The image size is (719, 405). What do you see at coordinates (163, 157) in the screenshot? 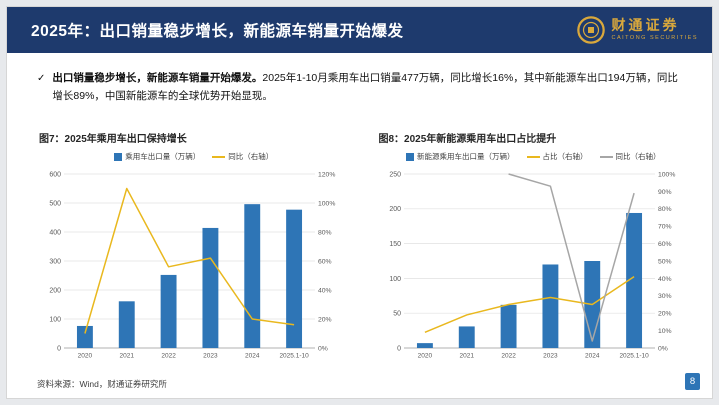
I see `legend-label: 乘用车出口量（万辆）` at bounding box center [163, 157].